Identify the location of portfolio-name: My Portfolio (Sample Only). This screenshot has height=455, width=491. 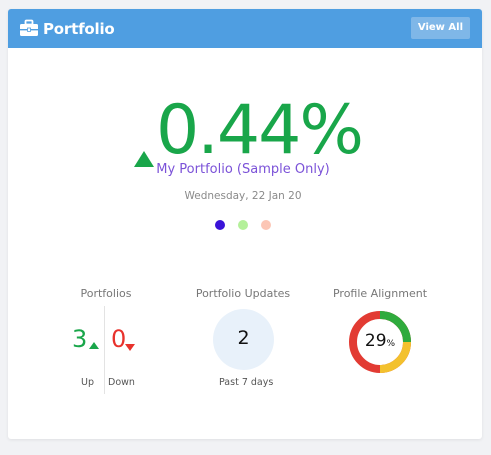
(243, 169).